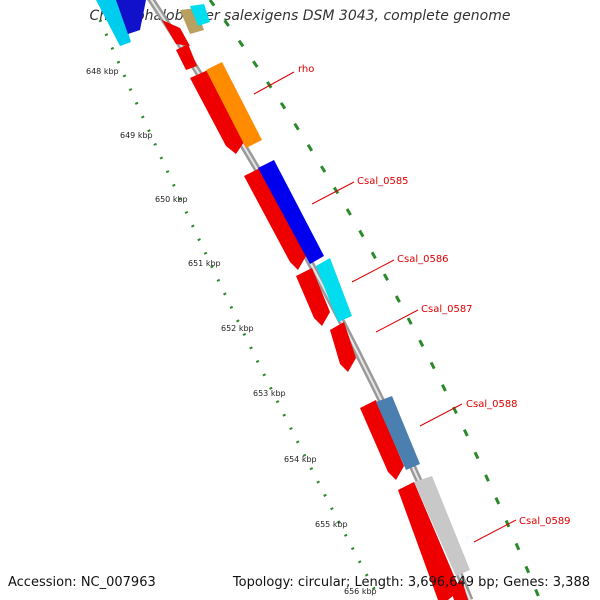 This screenshot has height=600, width=600. I want to click on kbp-label: 655 kbp, so click(331, 524).